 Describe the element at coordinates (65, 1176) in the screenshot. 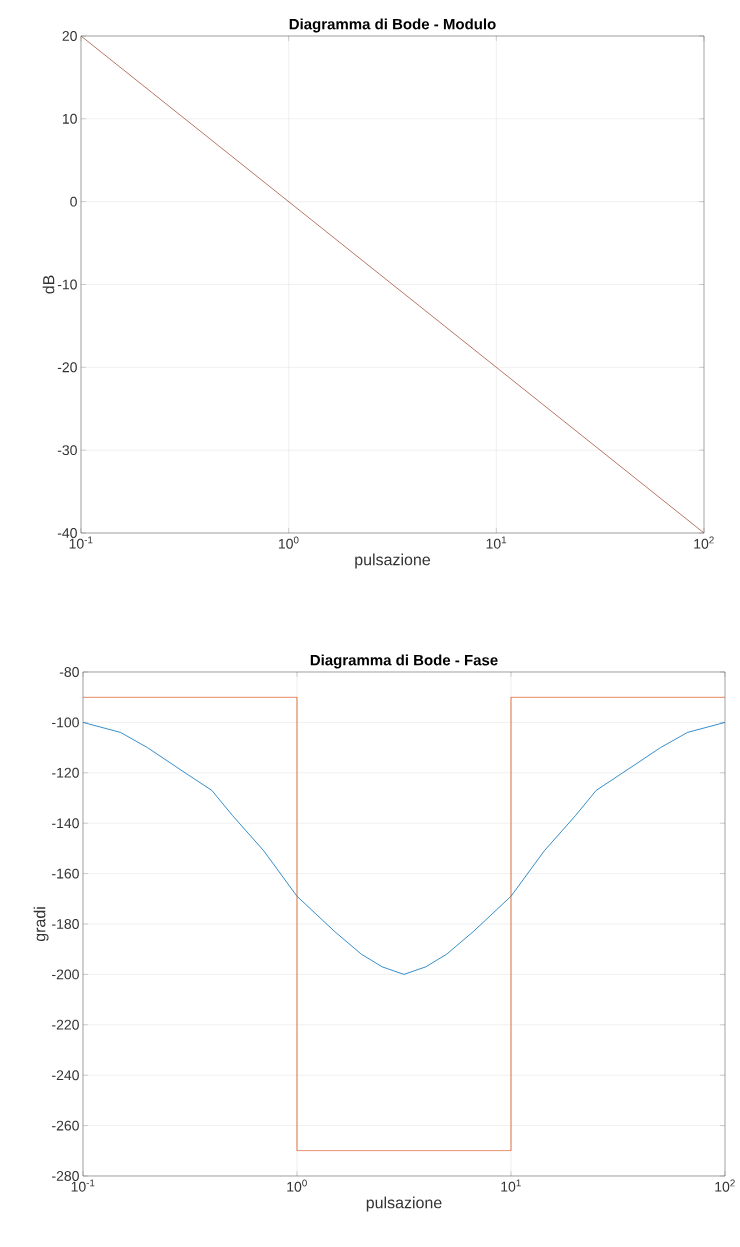

I see `y-tick-label: -280` at that location.